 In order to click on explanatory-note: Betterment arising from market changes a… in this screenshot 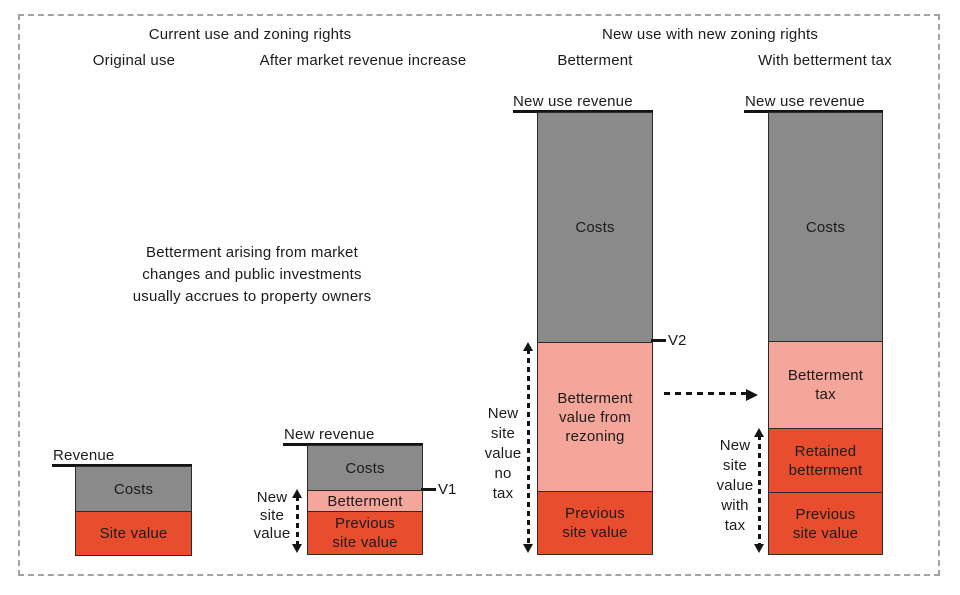, I will do `click(252, 274)`.